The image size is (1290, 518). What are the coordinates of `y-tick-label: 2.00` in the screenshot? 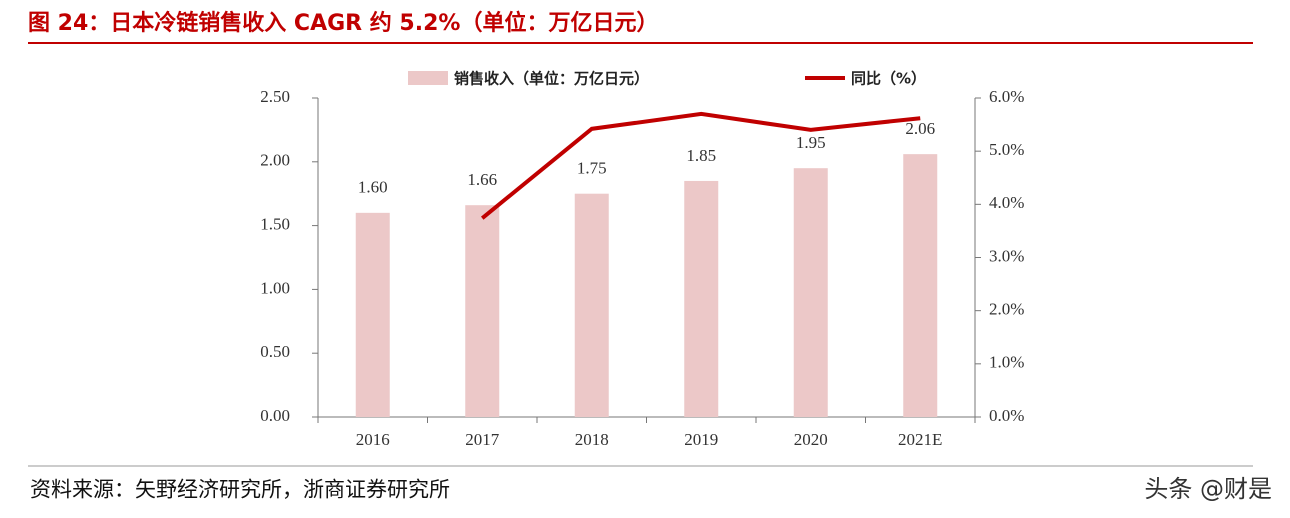 It's located at (275, 160).